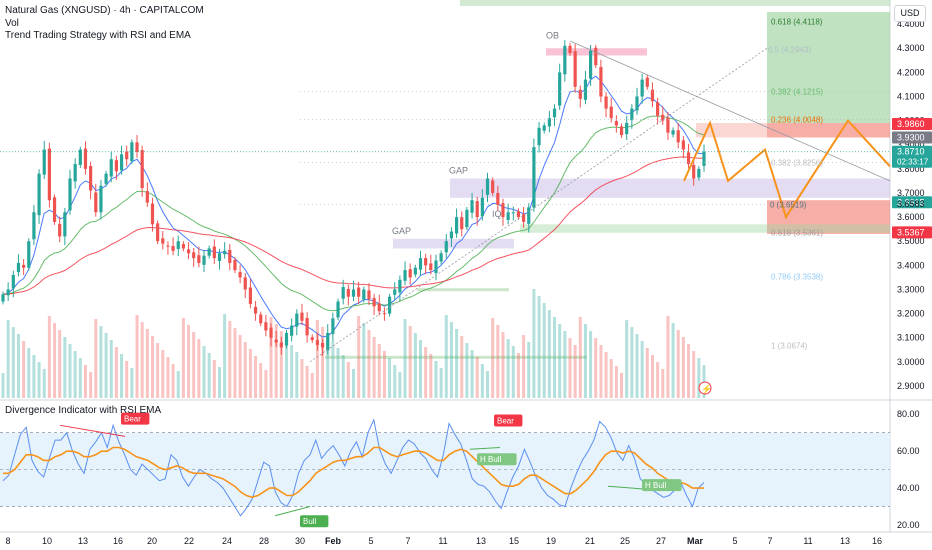  Describe the element at coordinates (797, 91) in the screenshot. I see `fib-level-label: 0.382 (4.1215)` at that location.